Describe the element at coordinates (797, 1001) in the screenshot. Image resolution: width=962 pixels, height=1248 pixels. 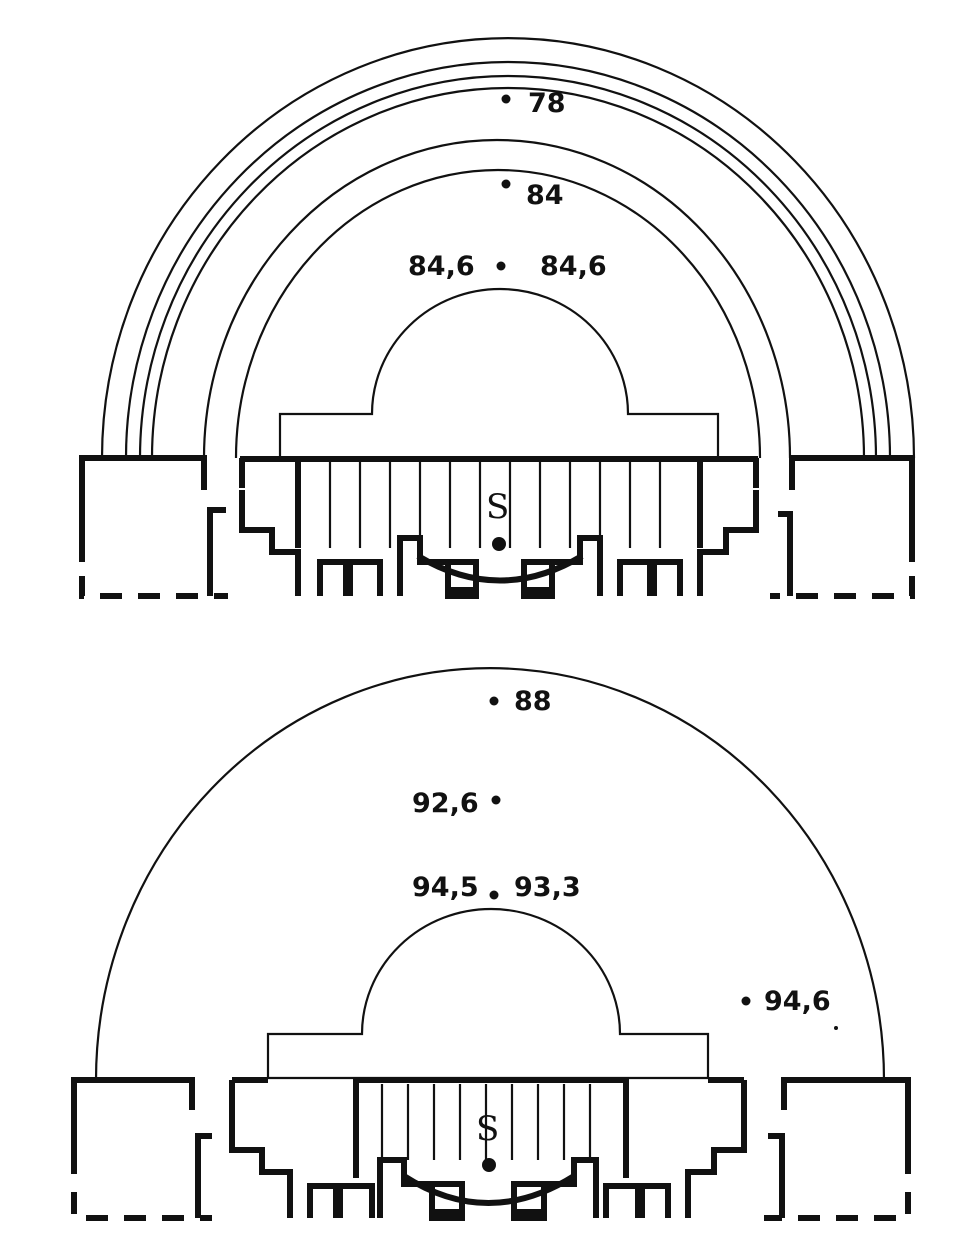
I see `reading-label: 94,6` at that location.